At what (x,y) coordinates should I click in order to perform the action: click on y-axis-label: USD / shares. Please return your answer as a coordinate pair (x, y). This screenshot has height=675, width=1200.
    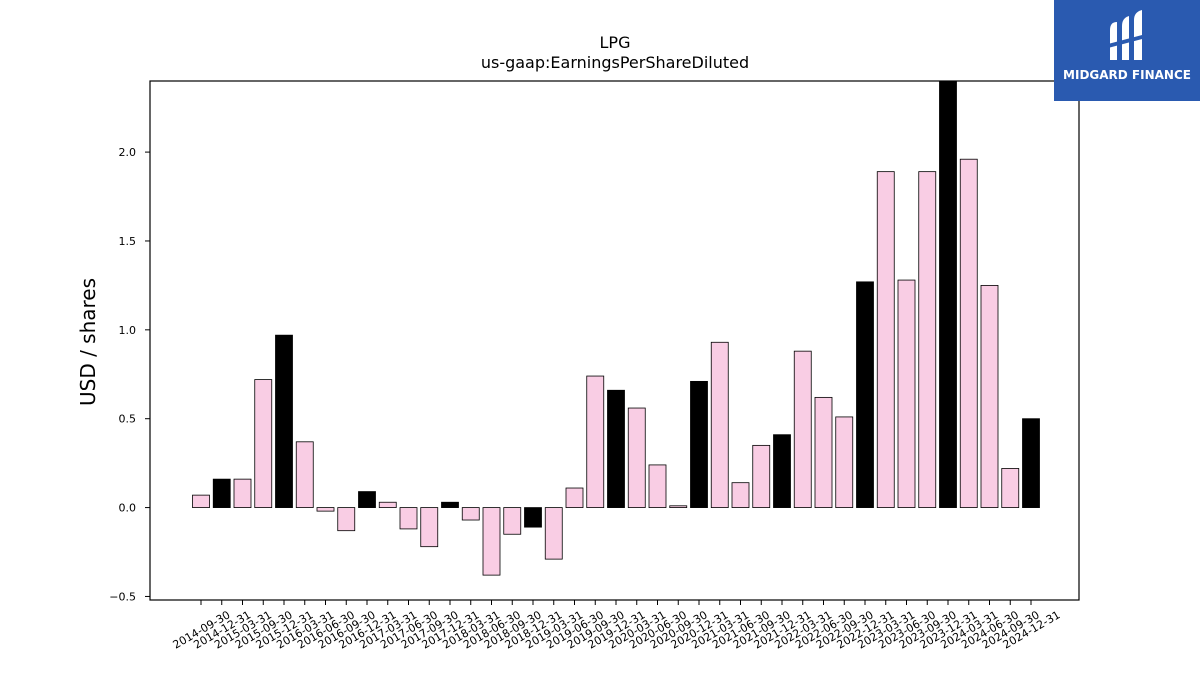
    Looking at the image, I should click on (88, 342).